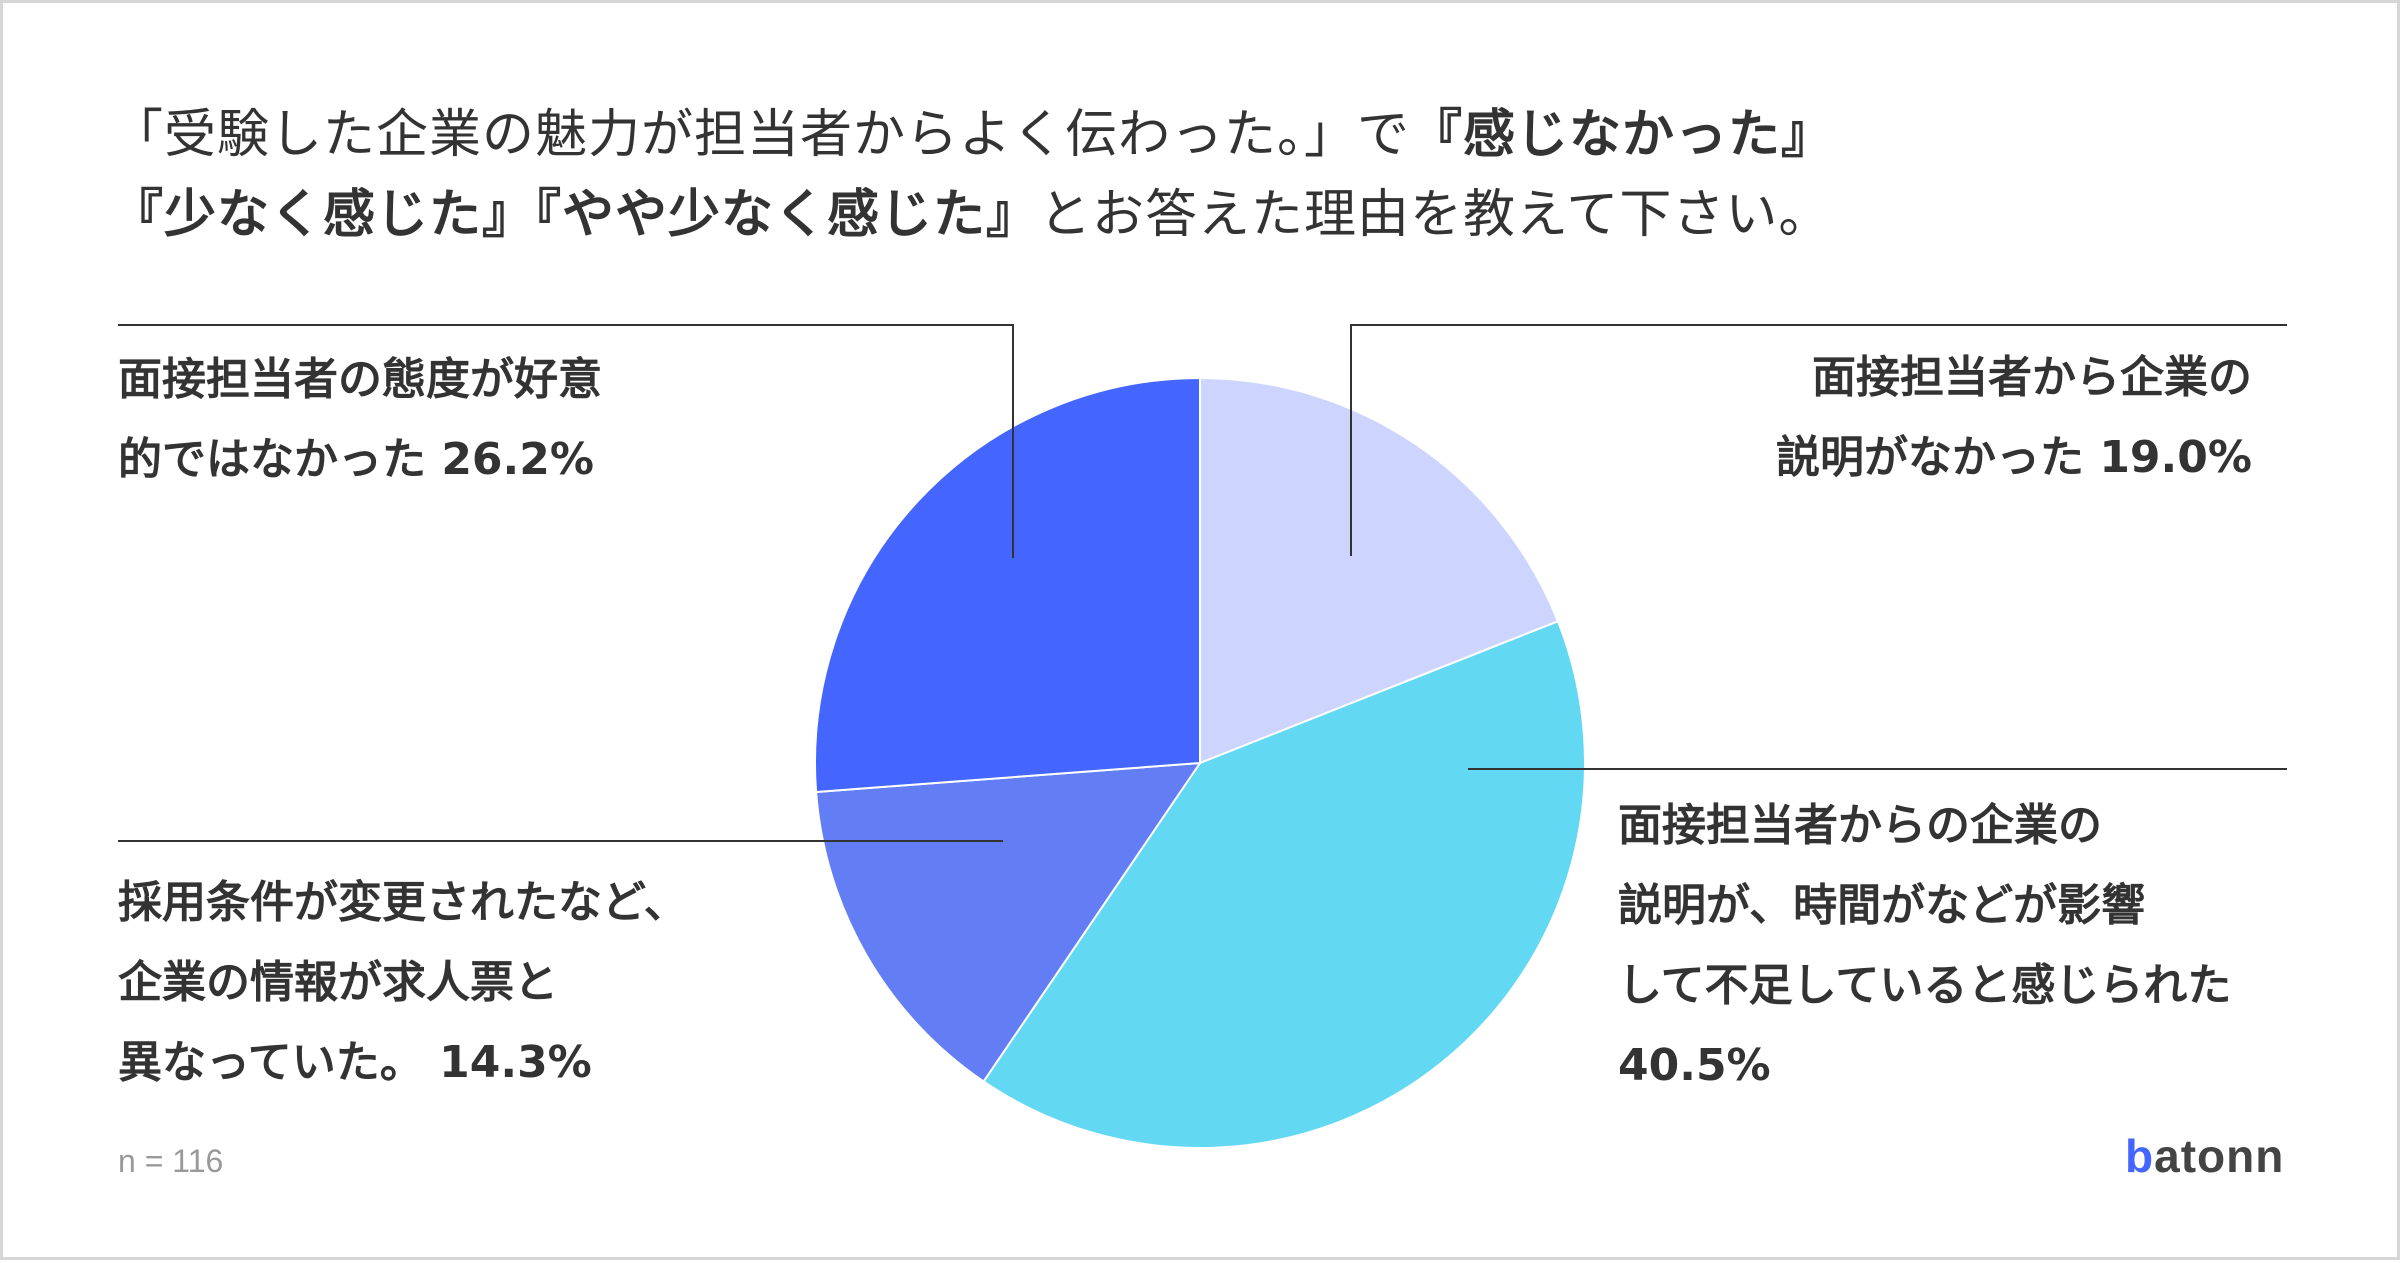  What do you see at coordinates (1694, 1065) in the screenshot?
I see `slice-label-1-line-4: 40.5%` at bounding box center [1694, 1065].